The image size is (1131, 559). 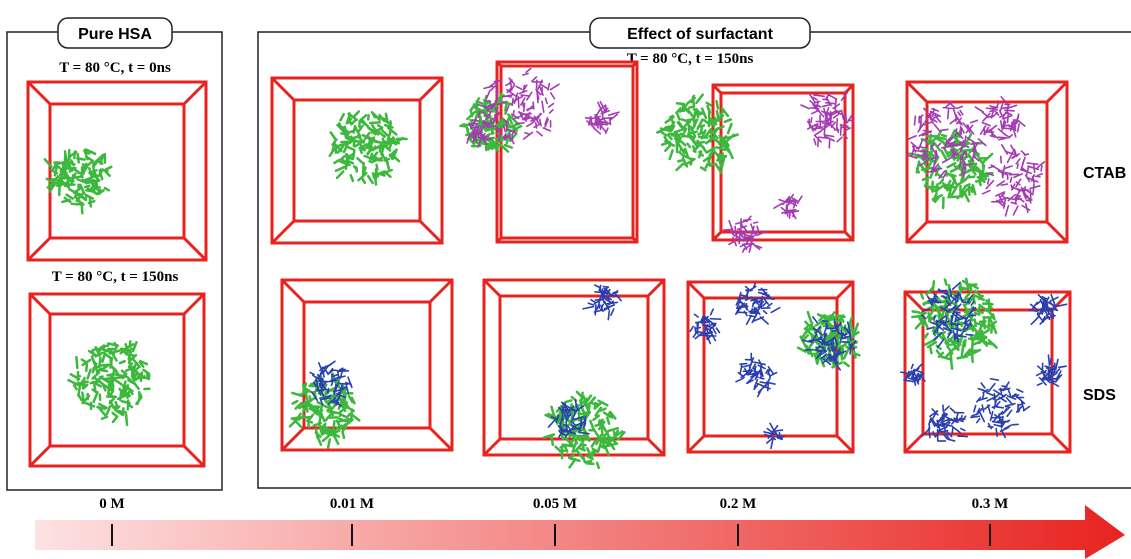 What do you see at coordinates (690, 59) in the screenshot?
I see `condition-label: T = 80 °C, t = 150ns` at bounding box center [690, 59].